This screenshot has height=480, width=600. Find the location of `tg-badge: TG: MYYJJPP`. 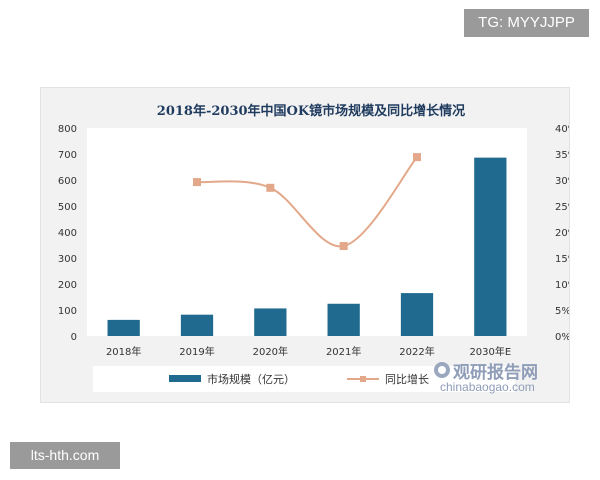

tg-badge: TG: MYYJJPP is located at coordinates (526, 23).